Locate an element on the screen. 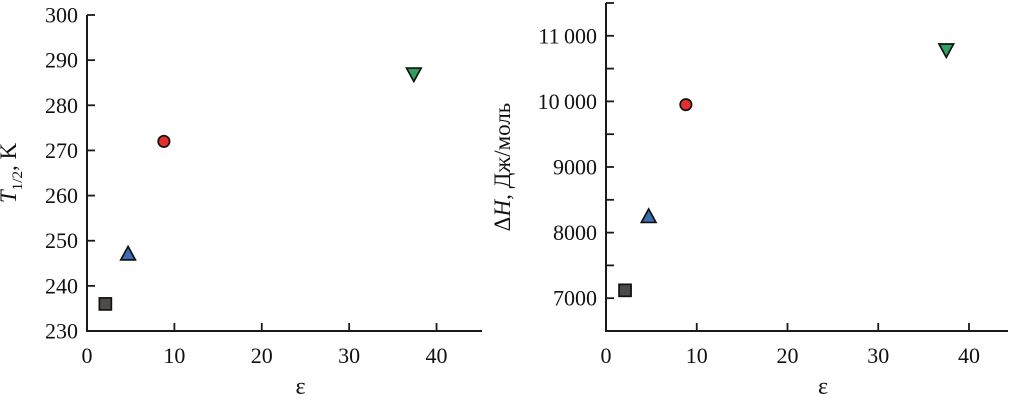 The height and width of the screenshot is (412, 1016). y-tick-label: 260 is located at coordinates (61, 195).